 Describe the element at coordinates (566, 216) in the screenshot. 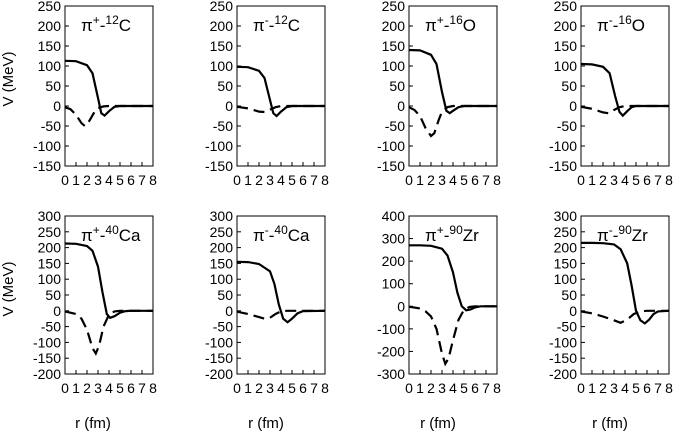

I see `y-tick-label: 300` at that location.